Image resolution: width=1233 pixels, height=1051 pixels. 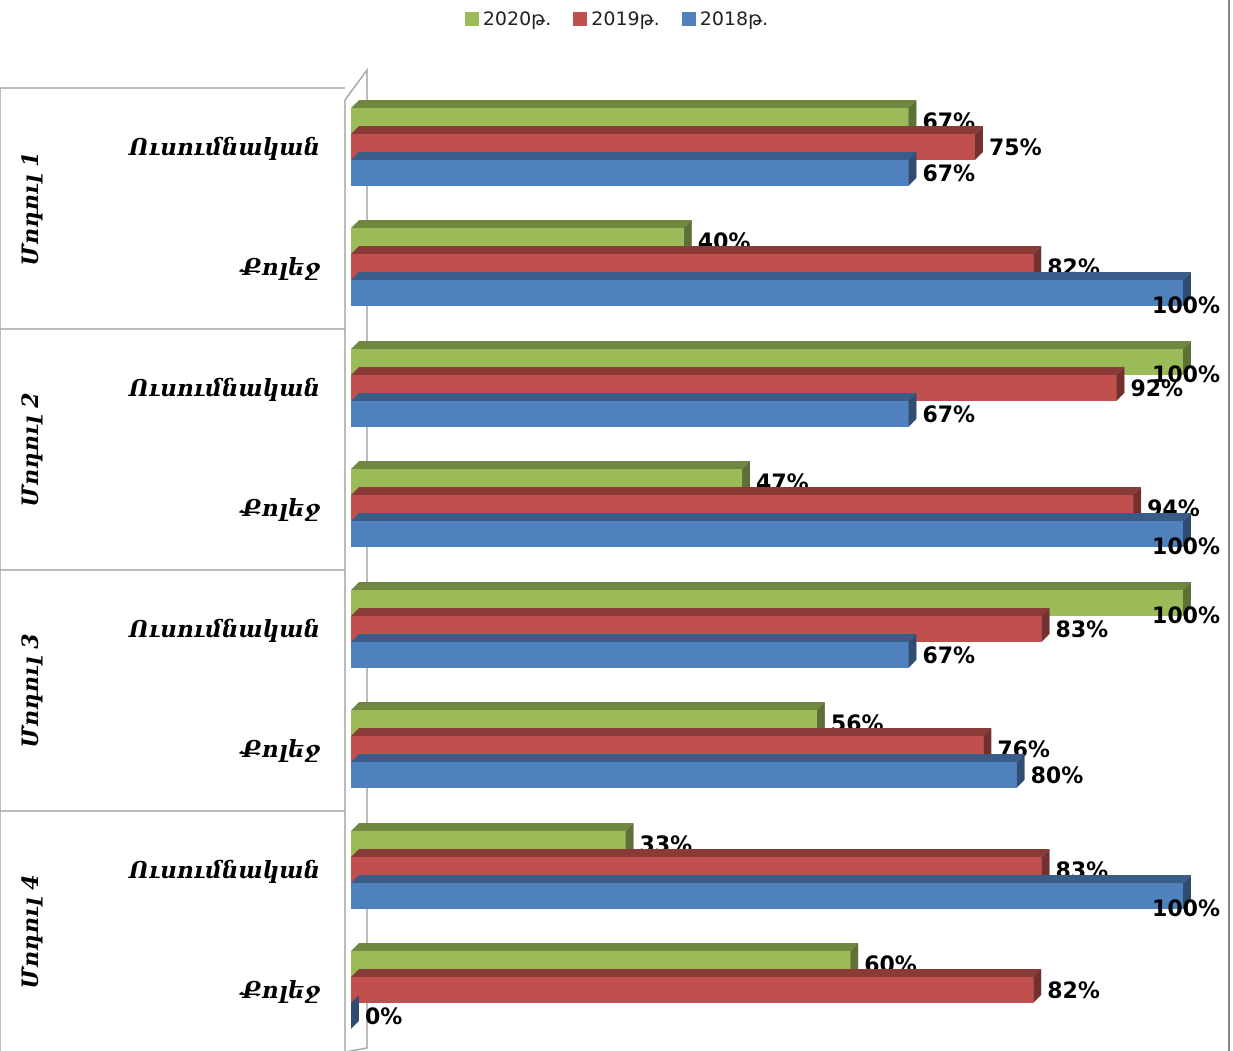 I want to click on group-label: Մոդուլ 2, so click(x=31, y=449).